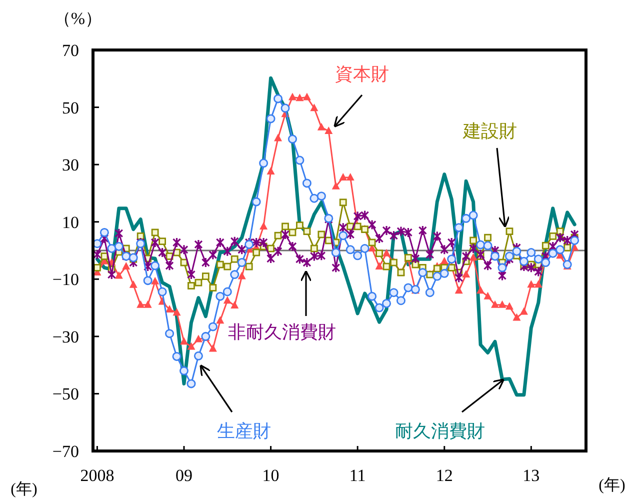 This screenshot has height=499, width=638. What do you see at coordinates (362, 74) in the screenshot?
I see `series-label: 資本財` at bounding box center [362, 74].